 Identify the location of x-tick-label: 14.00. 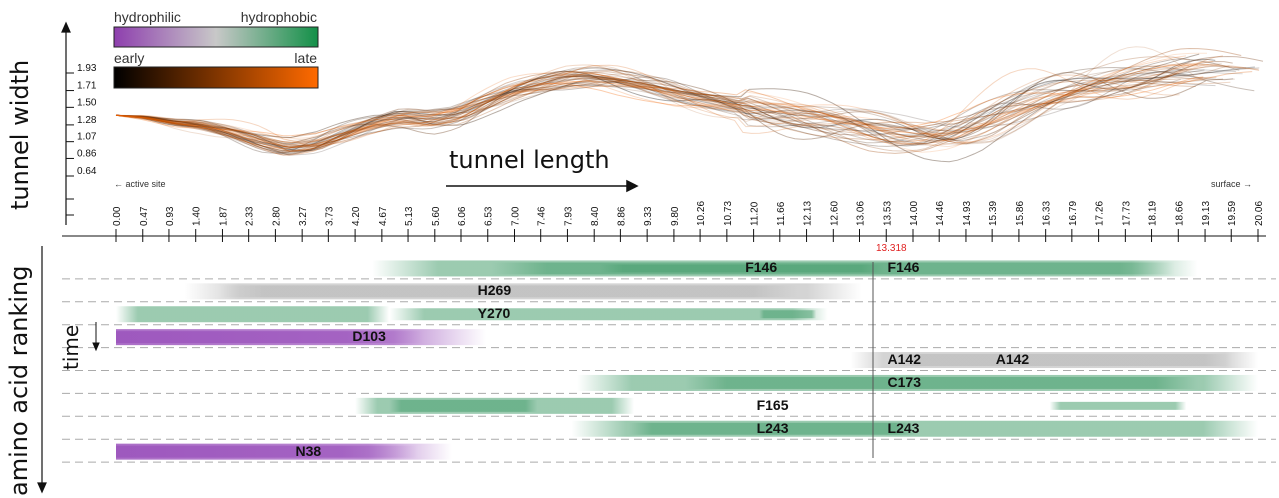
(914, 213).